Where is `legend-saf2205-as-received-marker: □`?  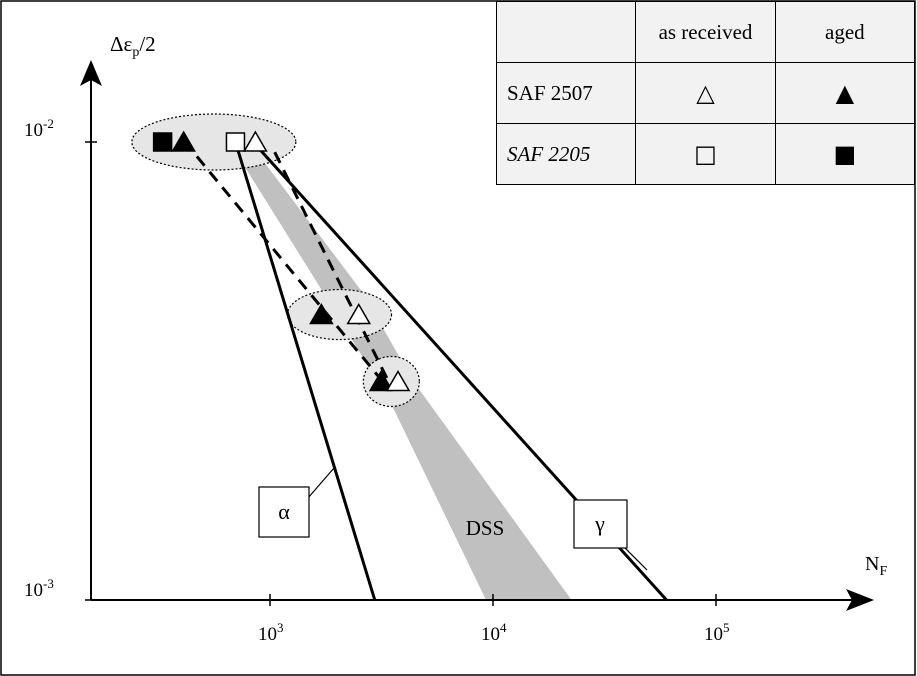
legend-saf2205-as-received-marker: □ is located at coordinates (705, 154).